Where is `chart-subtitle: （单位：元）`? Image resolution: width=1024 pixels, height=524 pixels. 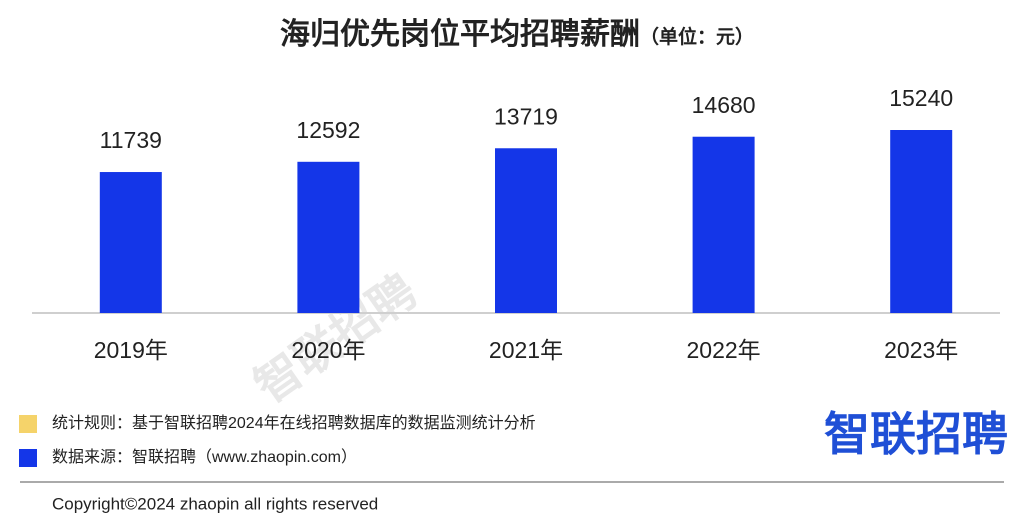
chart-subtitle: （单位：元） is located at coordinates (697, 36).